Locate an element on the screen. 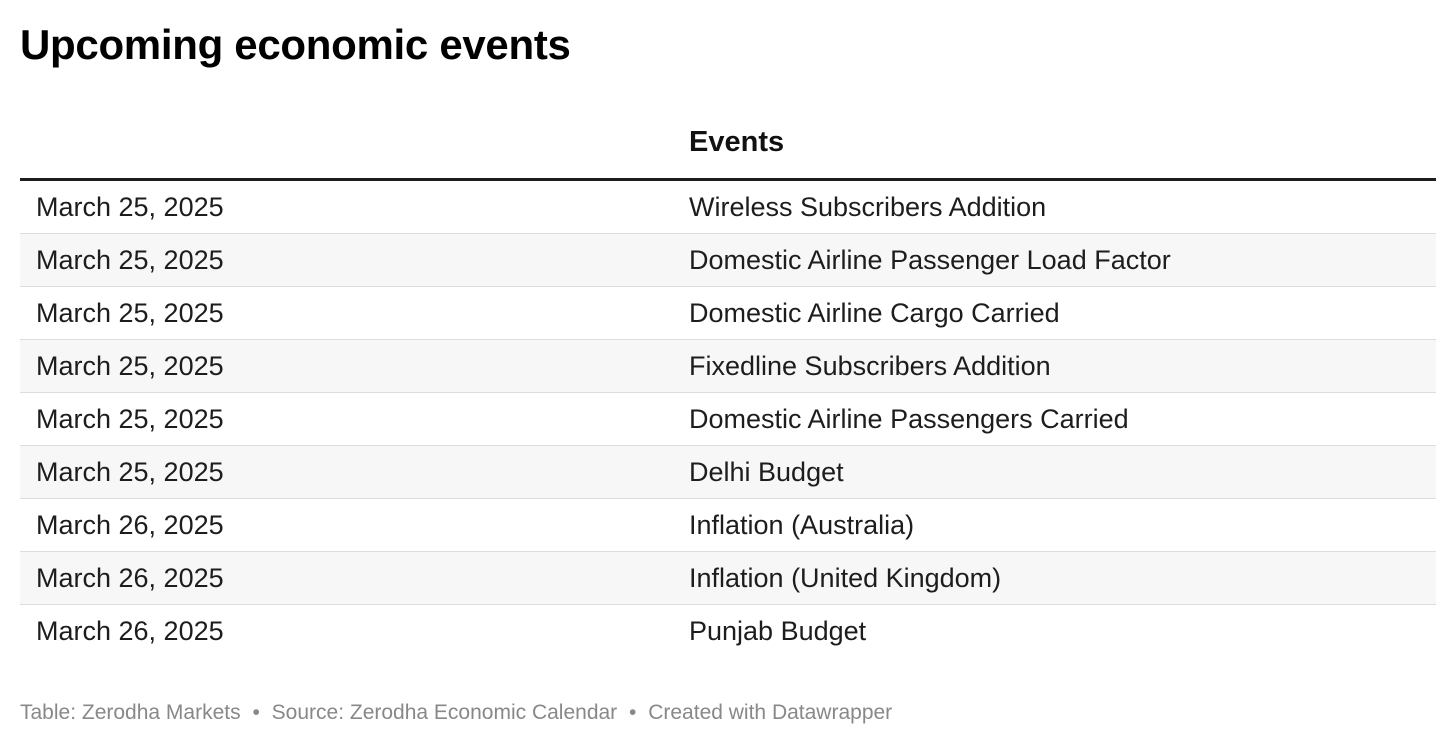 The width and height of the screenshot is (1456, 746). cell-event: Inflation (United Kingdom) is located at coordinates (845, 578).